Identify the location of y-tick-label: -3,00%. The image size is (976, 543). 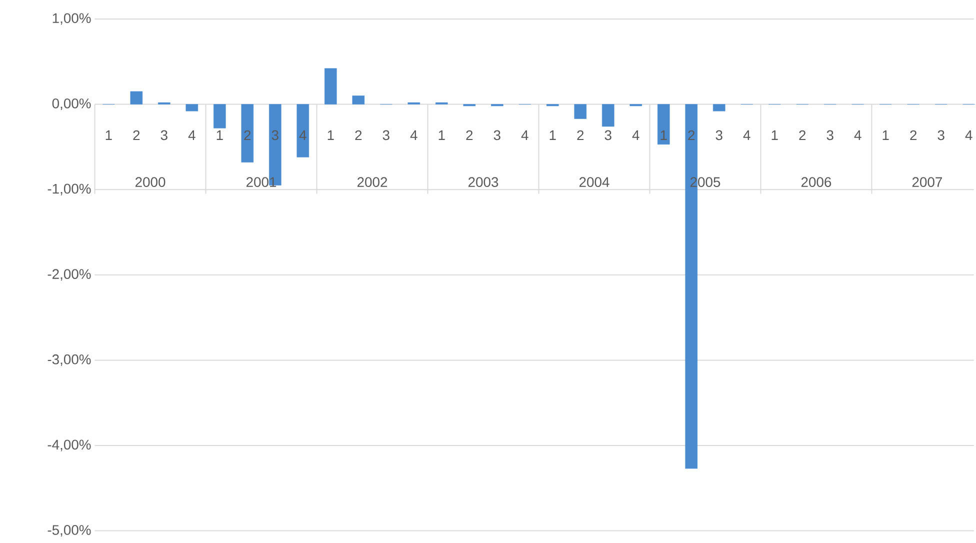
(69, 360).